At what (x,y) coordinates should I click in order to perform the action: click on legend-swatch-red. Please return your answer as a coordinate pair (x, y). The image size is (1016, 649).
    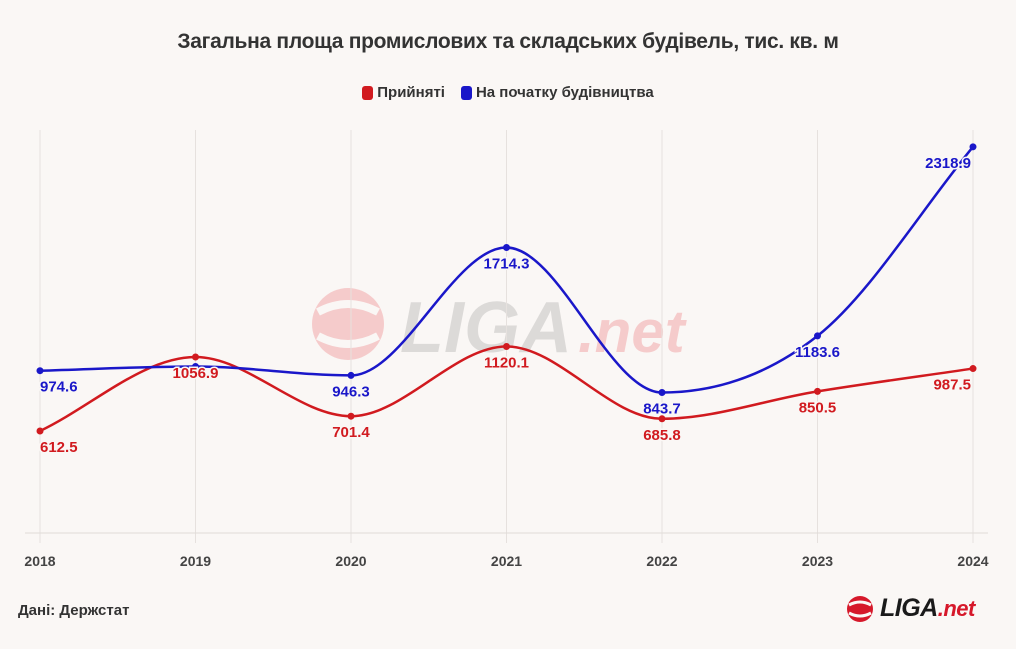
    Looking at the image, I should click on (368, 92).